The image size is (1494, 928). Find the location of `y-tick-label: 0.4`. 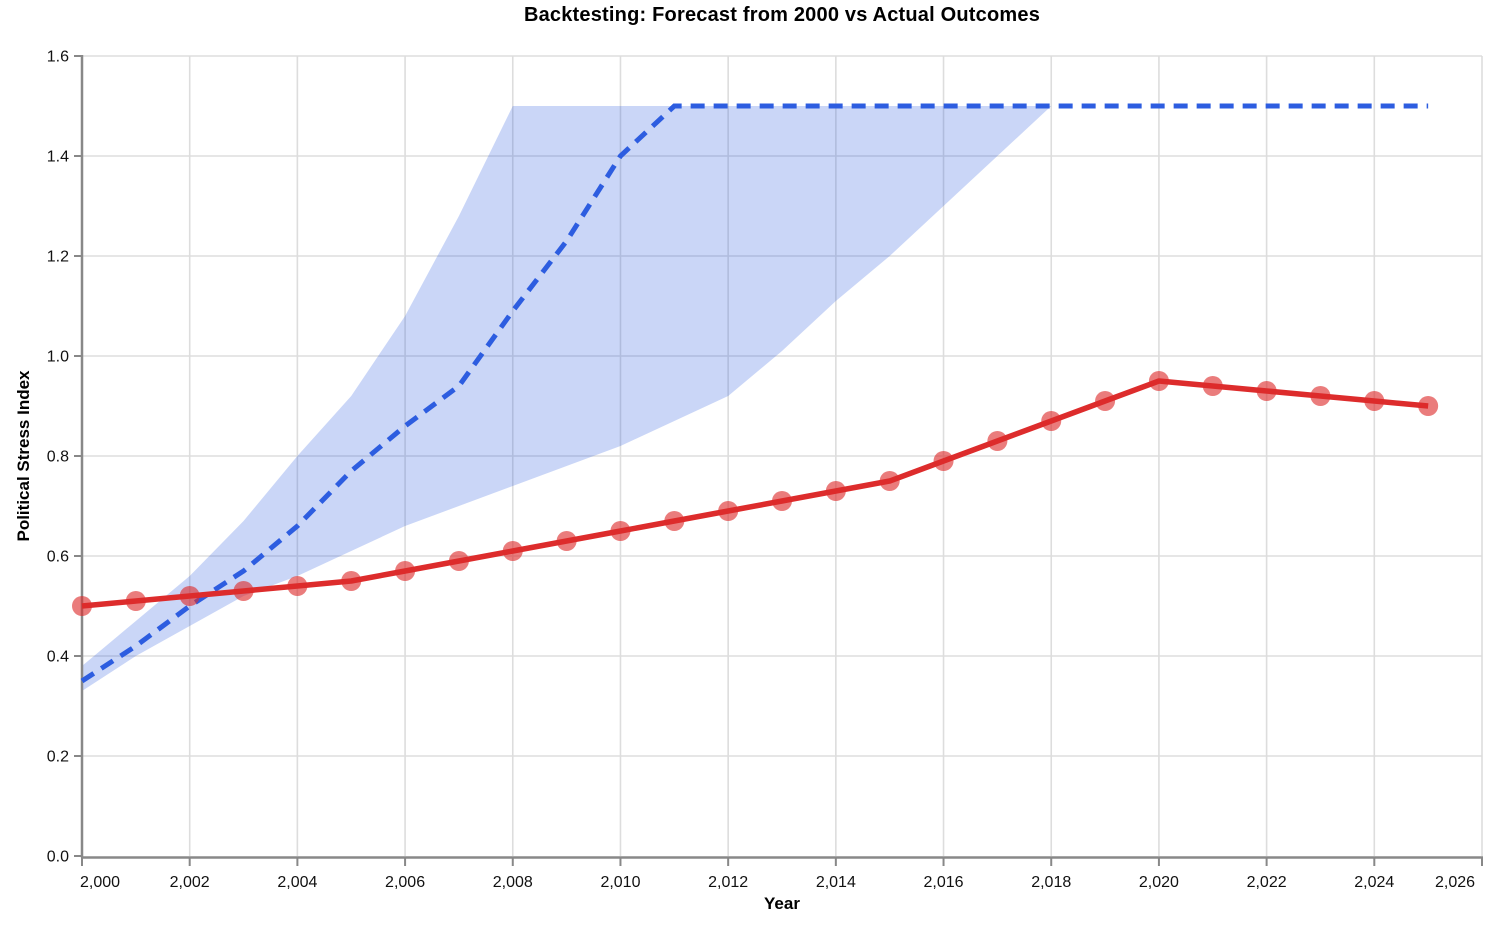

y-tick-label: 0.4 is located at coordinates (58, 657).